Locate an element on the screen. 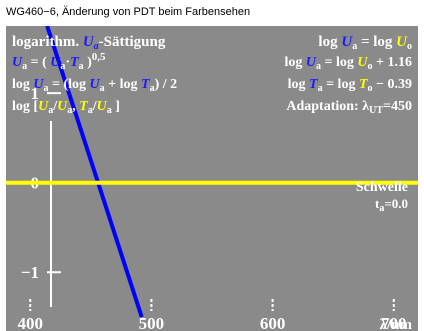 The height and width of the screenshot is (331, 424). x-axis-label: λ/nm is located at coordinates (396, 324).